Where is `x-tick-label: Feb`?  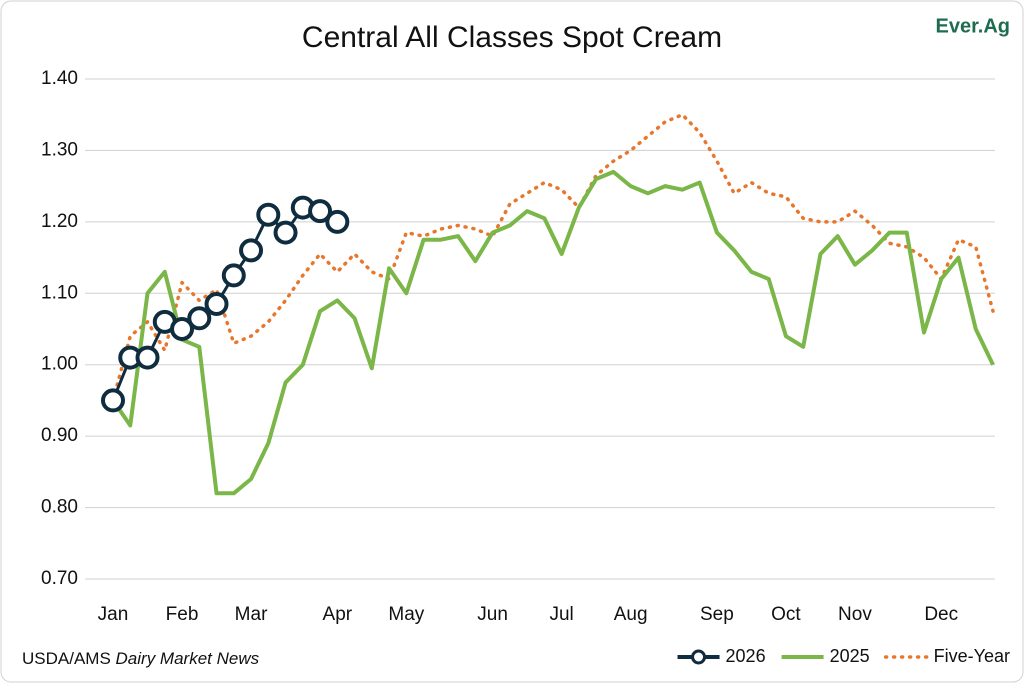
x-tick-label: Feb is located at coordinates (182, 614).